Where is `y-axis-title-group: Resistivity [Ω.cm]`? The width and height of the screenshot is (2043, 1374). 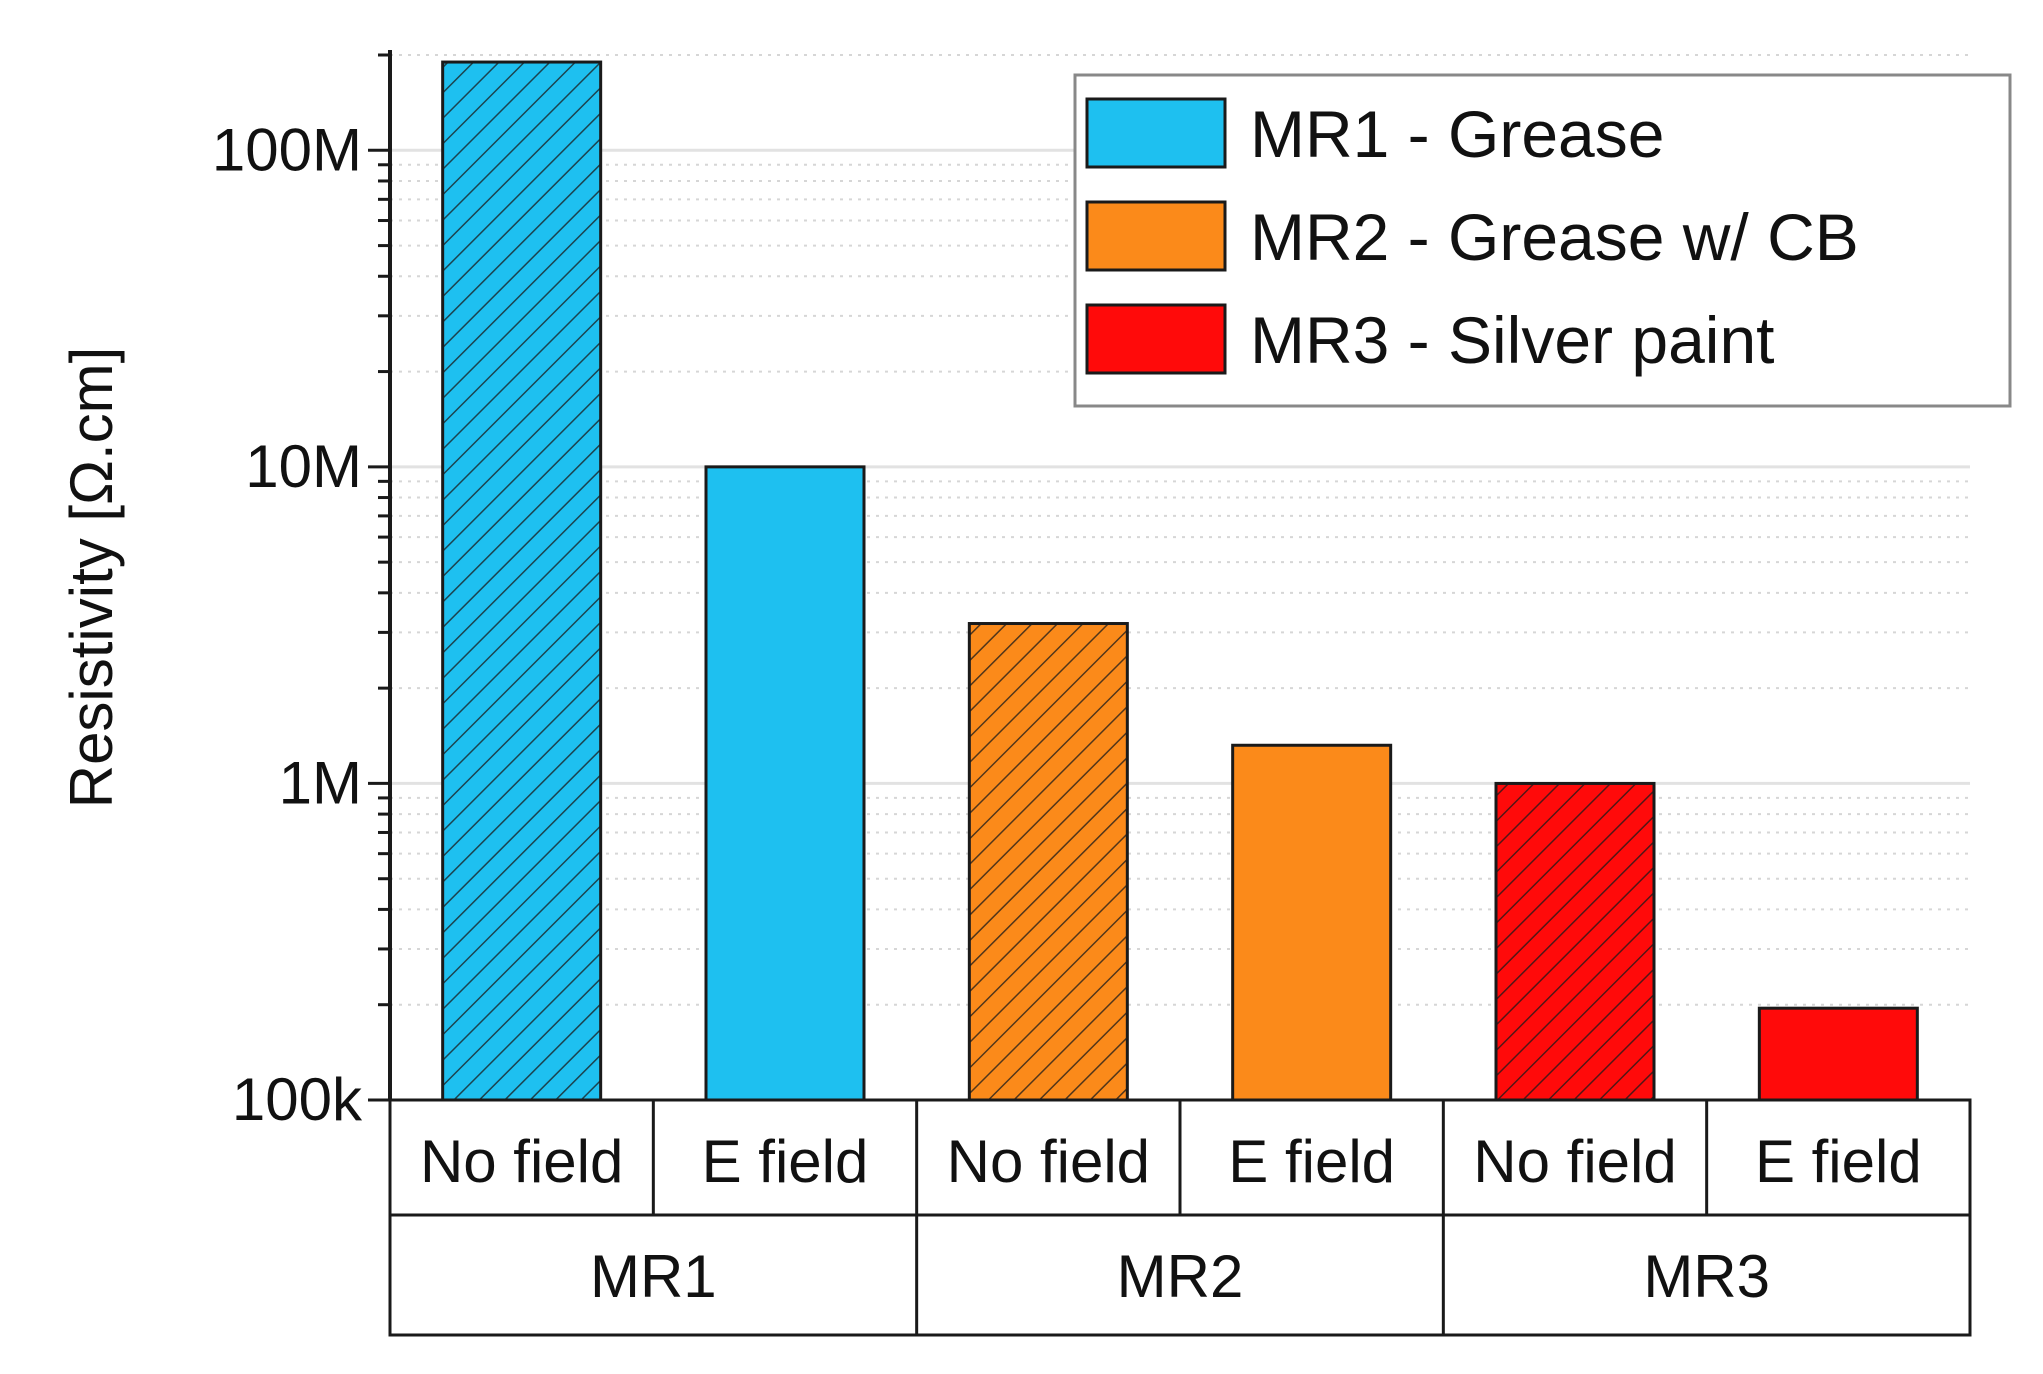
y-axis-title-group: Resistivity [Ω.cm] is located at coordinates (91, 578).